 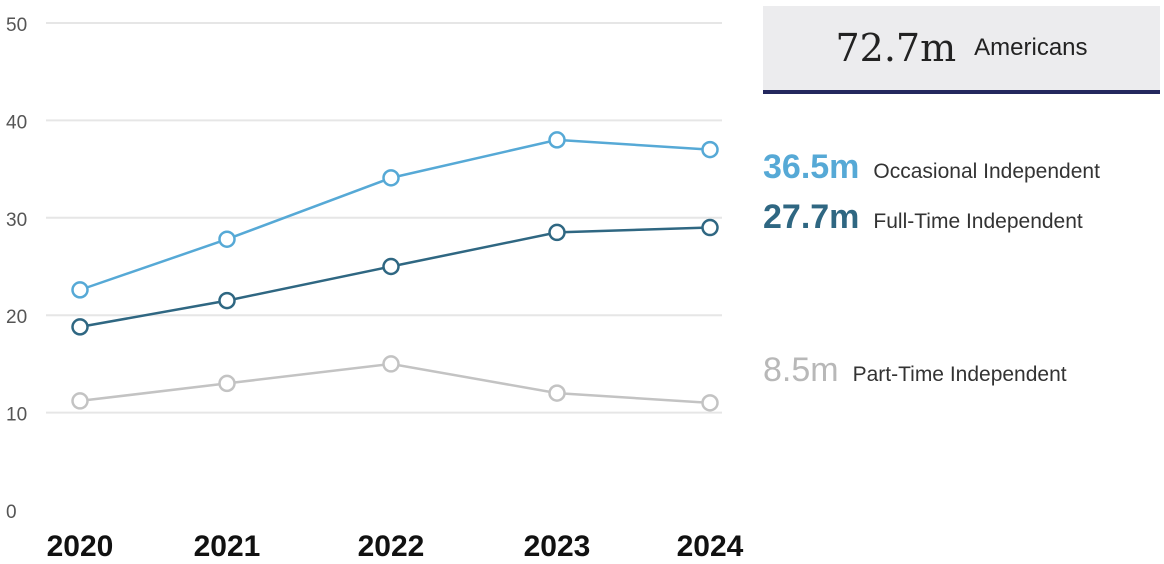 I want to click on legend-label-full-time: Full-Time Independent, so click(x=978, y=221).